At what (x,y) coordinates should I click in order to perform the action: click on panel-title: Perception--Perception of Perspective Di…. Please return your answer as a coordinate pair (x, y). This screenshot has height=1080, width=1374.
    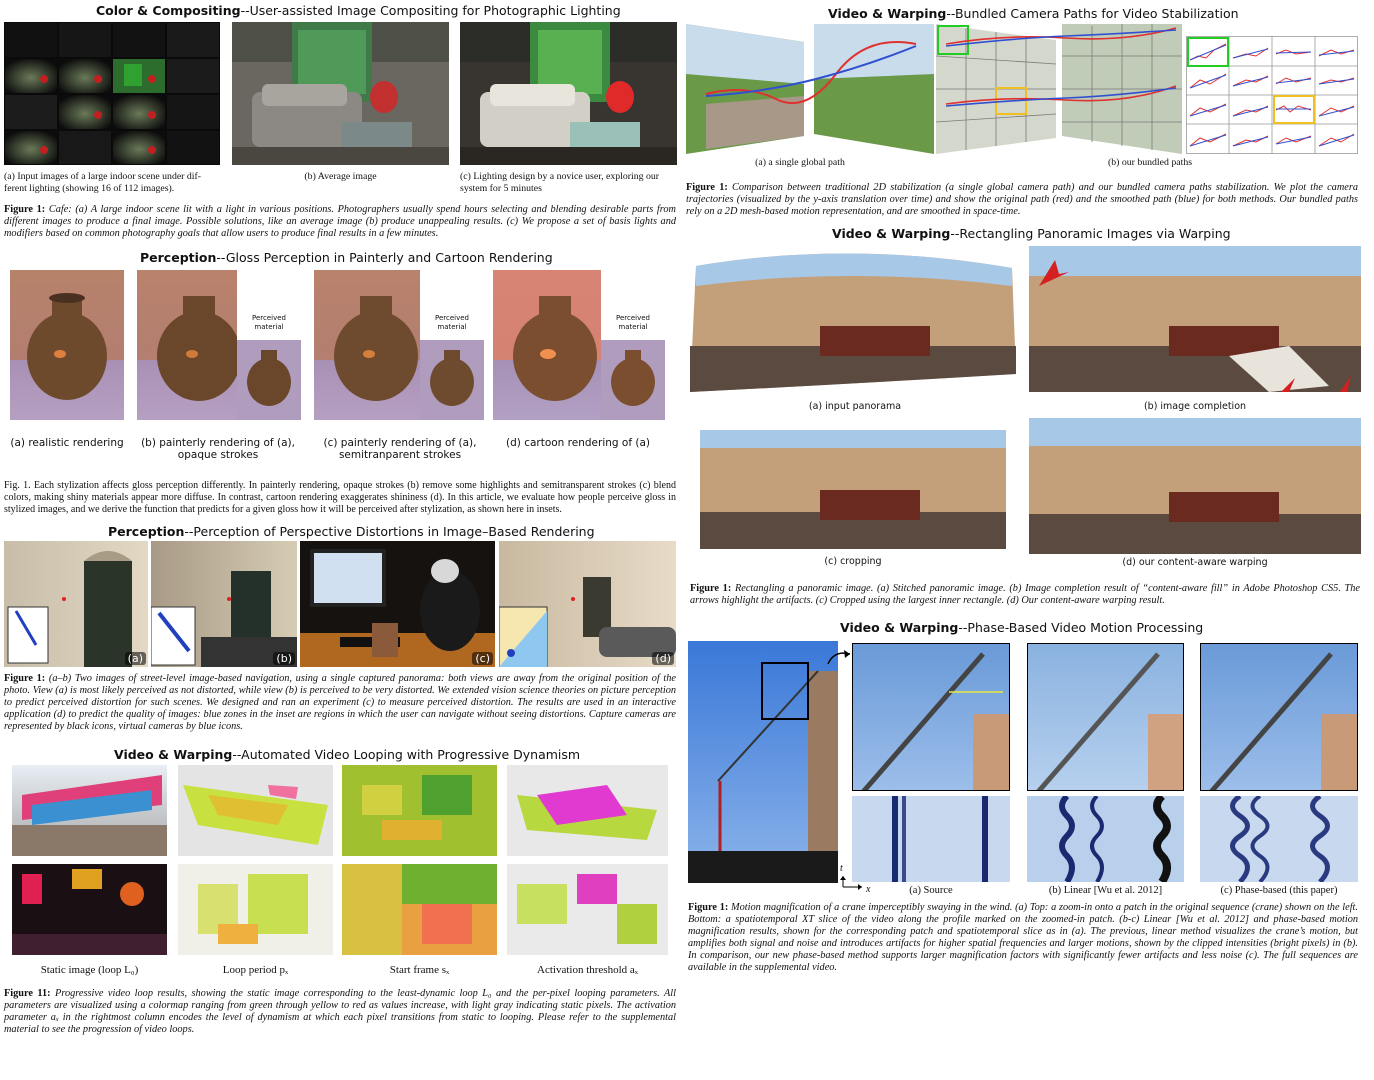
    Looking at the image, I should click on (351, 531).